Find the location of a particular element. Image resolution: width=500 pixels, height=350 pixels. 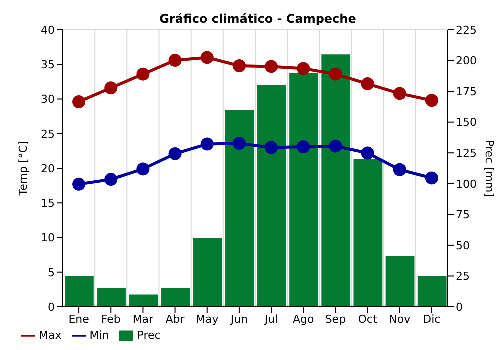

y-tick-label: 20 is located at coordinates (48, 169).